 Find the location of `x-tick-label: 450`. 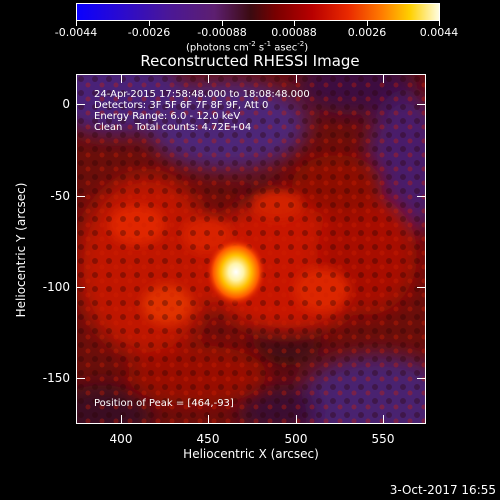

x-tick-label: 450 is located at coordinates (208, 439).